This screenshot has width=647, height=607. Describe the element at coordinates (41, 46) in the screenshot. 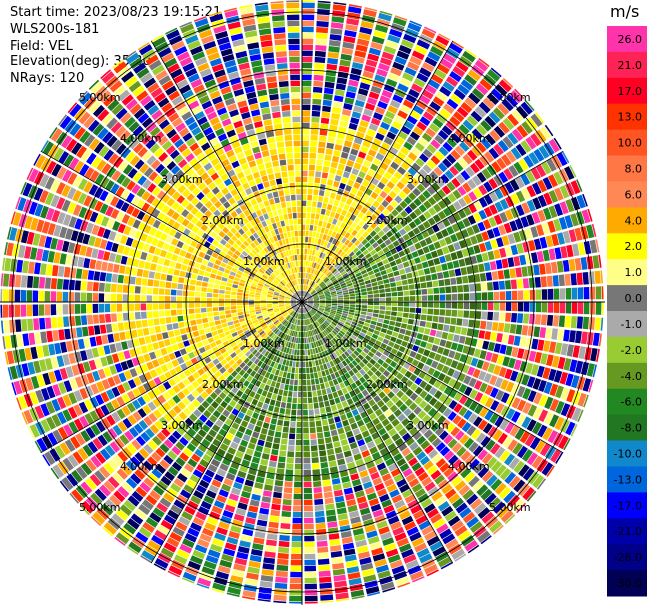

I see `field-label: Field: VEL` at that location.